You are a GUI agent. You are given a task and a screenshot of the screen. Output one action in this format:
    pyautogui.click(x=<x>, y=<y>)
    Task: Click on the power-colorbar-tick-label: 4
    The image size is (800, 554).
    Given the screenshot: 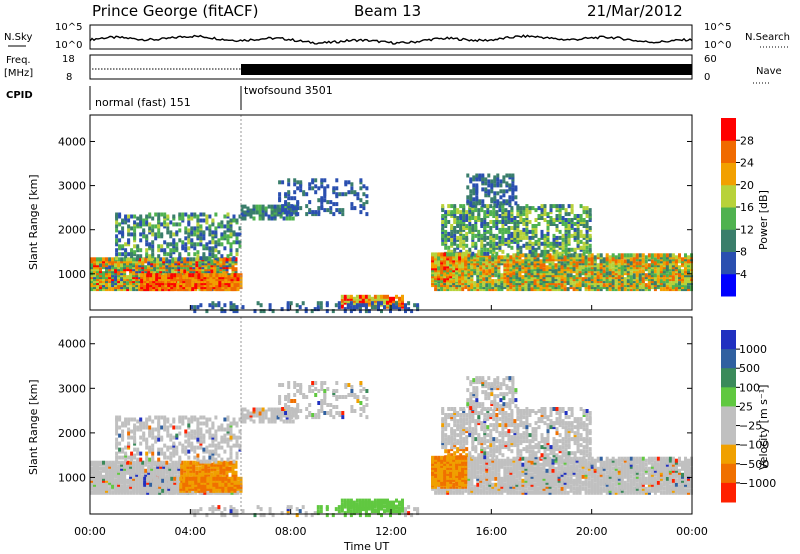 What is the action you would take?
    pyautogui.click(x=743, y=274)
    